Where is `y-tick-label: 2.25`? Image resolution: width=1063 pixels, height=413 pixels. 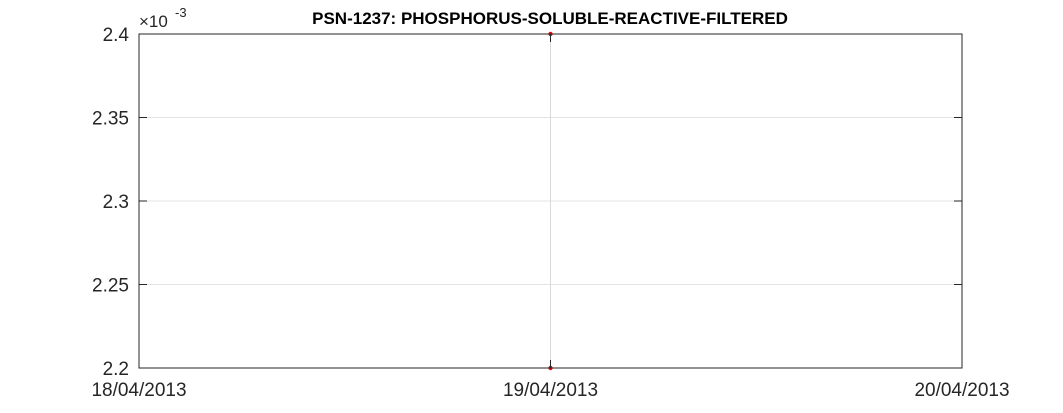
y-tick-label: 2.25 is located at coordinates (110, 286).